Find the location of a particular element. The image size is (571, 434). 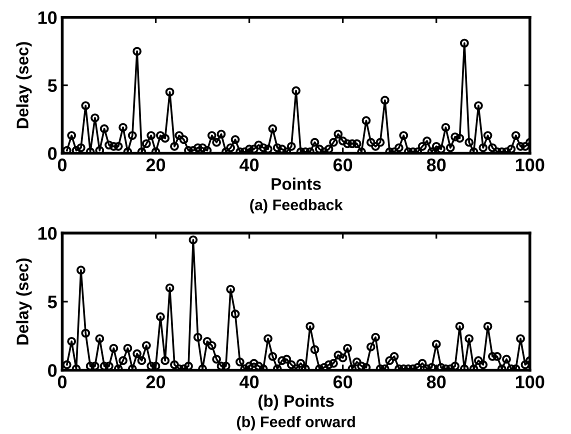

x-axis-title: Points is located at coordinates (296, 184).